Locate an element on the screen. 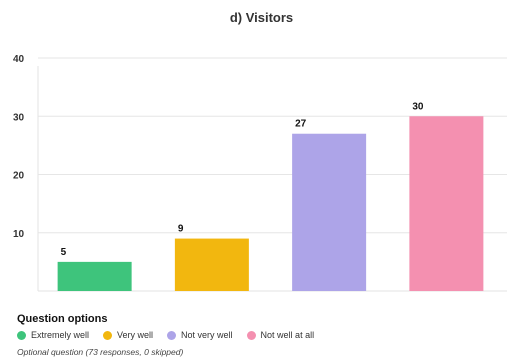 The width and height of the screenshot is (523, 363). y-tick-label-20: 20 is located at coordinates (19, 176).